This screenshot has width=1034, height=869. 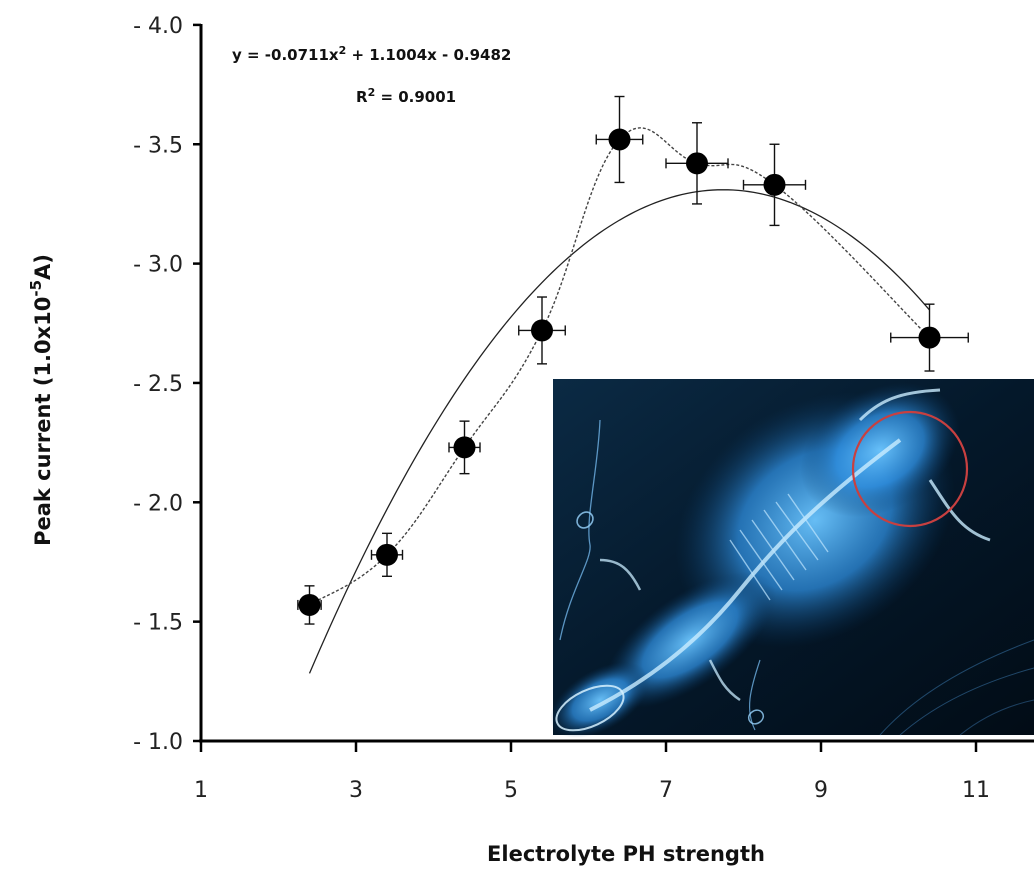 I want to click on x-tick-label: 7, so click(x=666, y=790).